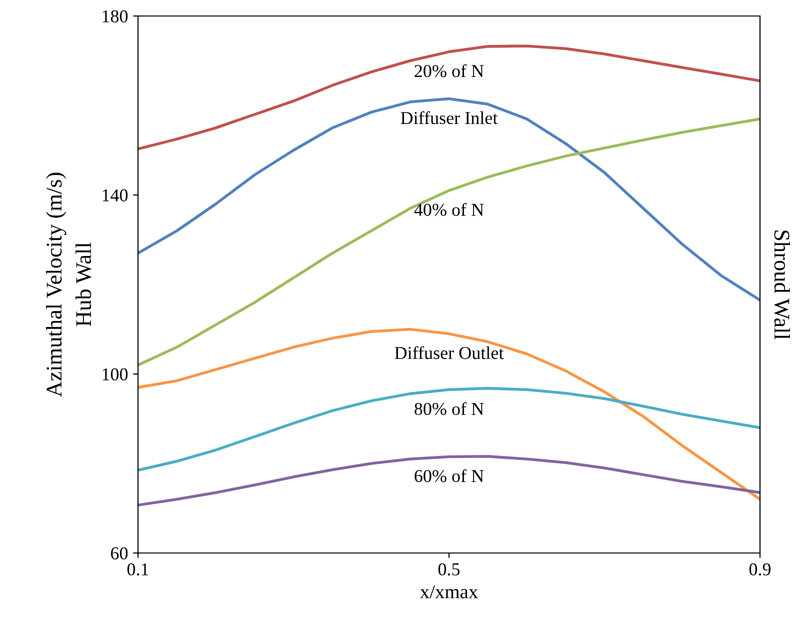  Describe the element at coordinates (449, 71) in the screenshot. I see `series-label: 20% of N` at that location.